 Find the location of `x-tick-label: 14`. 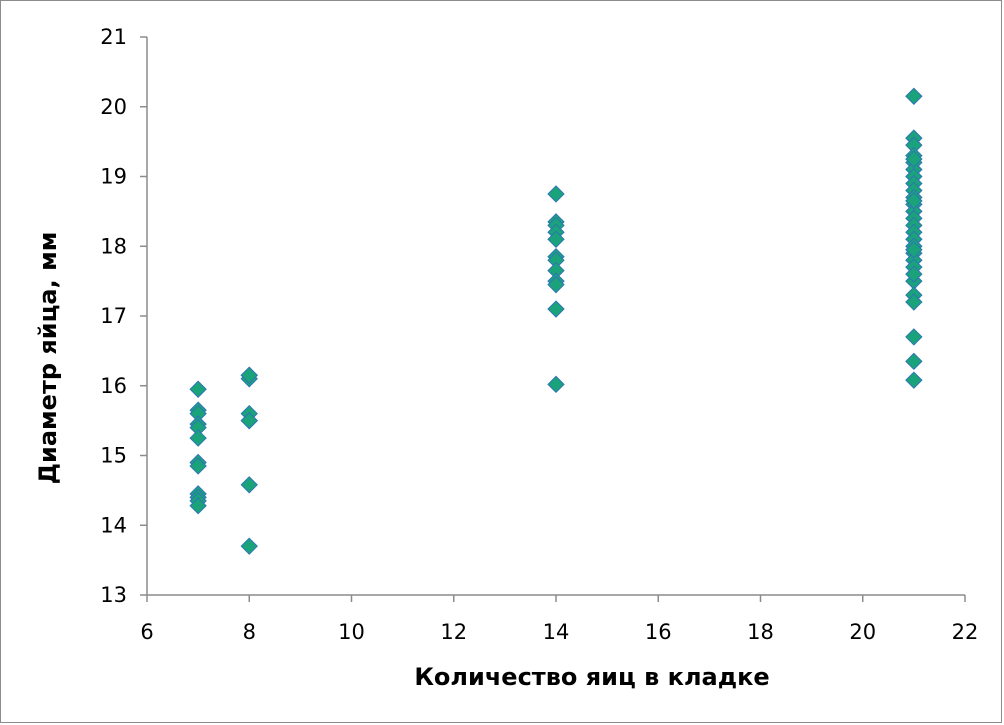

x-tick-label: 14 is located at coordinates (556, 632).